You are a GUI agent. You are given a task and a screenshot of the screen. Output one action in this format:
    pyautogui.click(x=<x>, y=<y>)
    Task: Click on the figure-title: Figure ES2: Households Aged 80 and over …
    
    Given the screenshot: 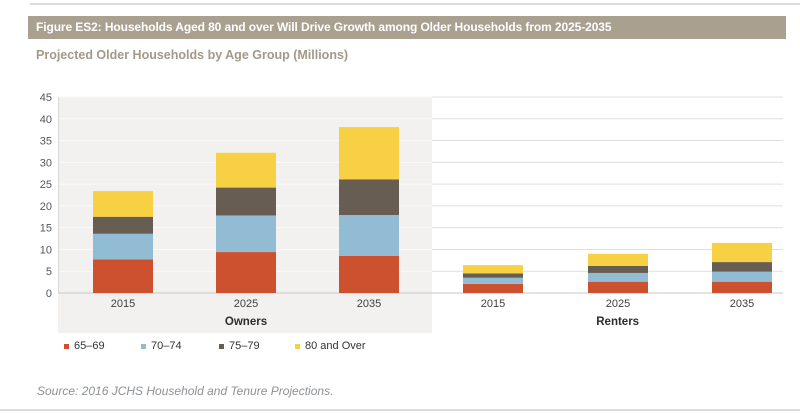 What is the action you would take?
    pyautogui.click(x=324, y=27)
    